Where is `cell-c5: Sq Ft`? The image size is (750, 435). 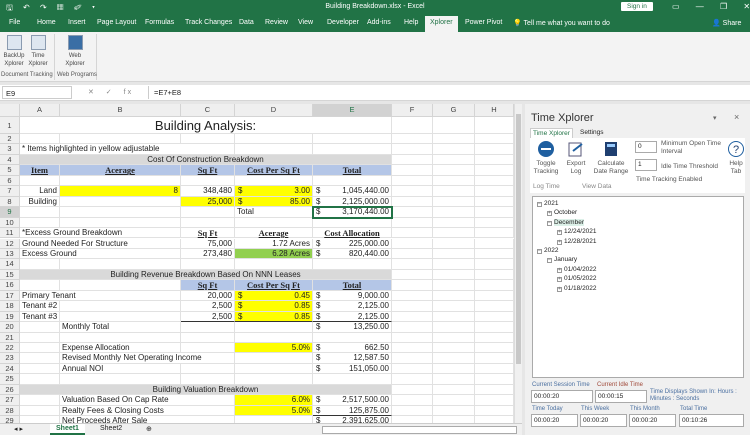 cell-c5: Sq Ft is located at coordinates (208, 170).